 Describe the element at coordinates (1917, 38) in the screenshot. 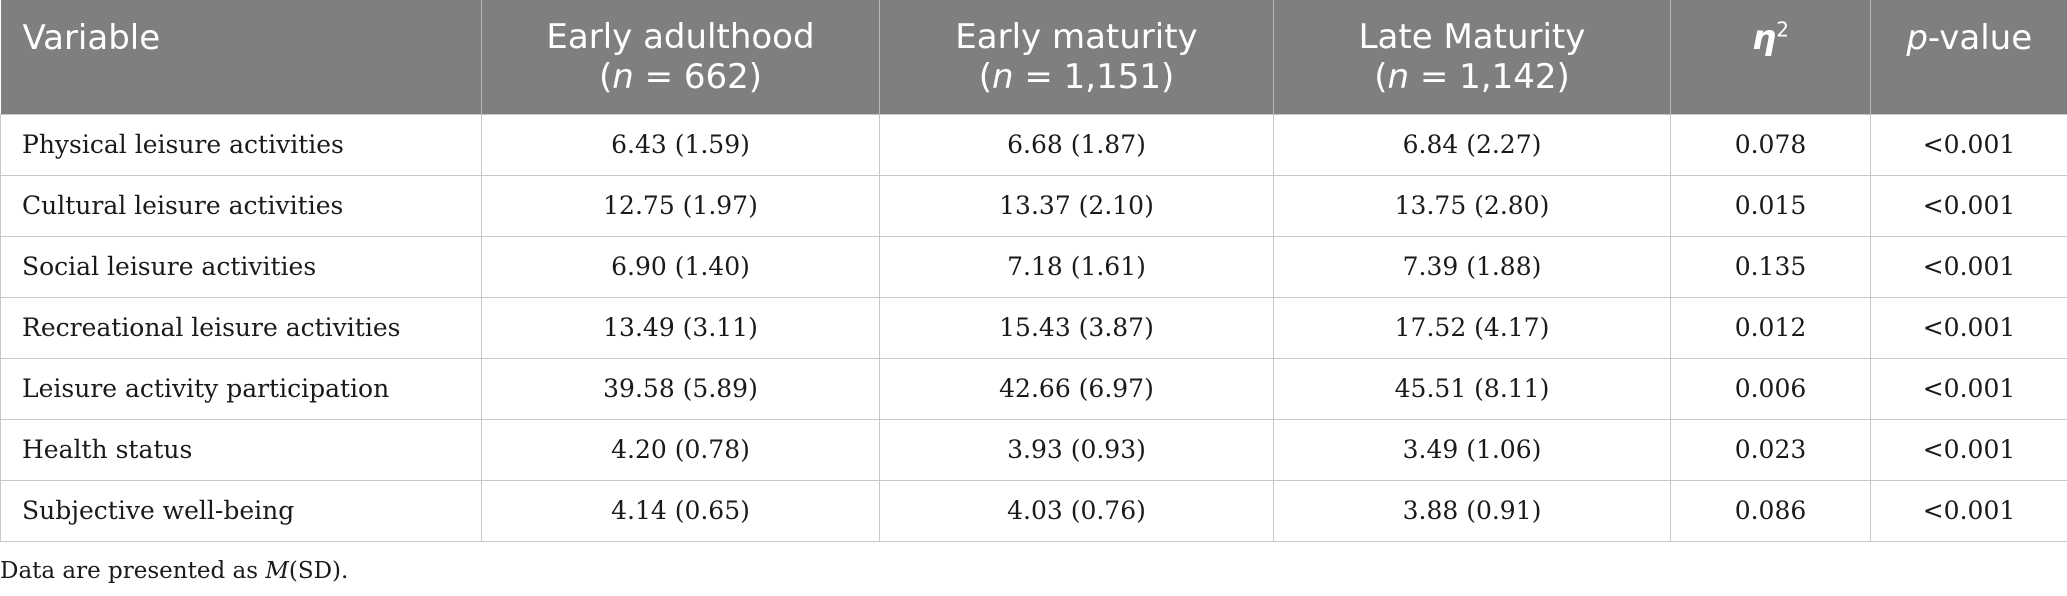

I see `p-var: p` at that location.